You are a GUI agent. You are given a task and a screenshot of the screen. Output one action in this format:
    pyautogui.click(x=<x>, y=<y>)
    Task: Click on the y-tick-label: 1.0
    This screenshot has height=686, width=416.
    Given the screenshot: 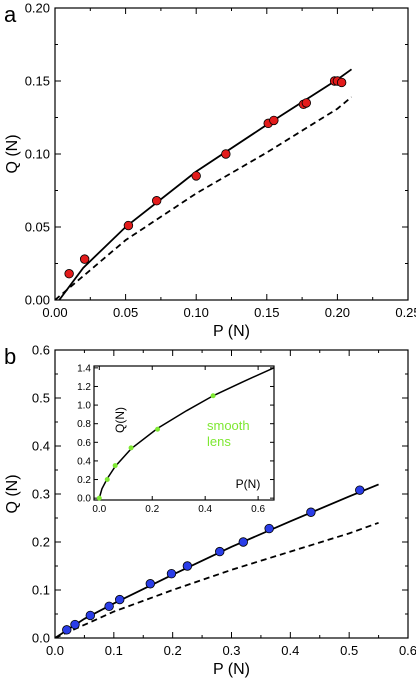 What is the action you would take?
    pyautogui.click(x=84, y=406)
    